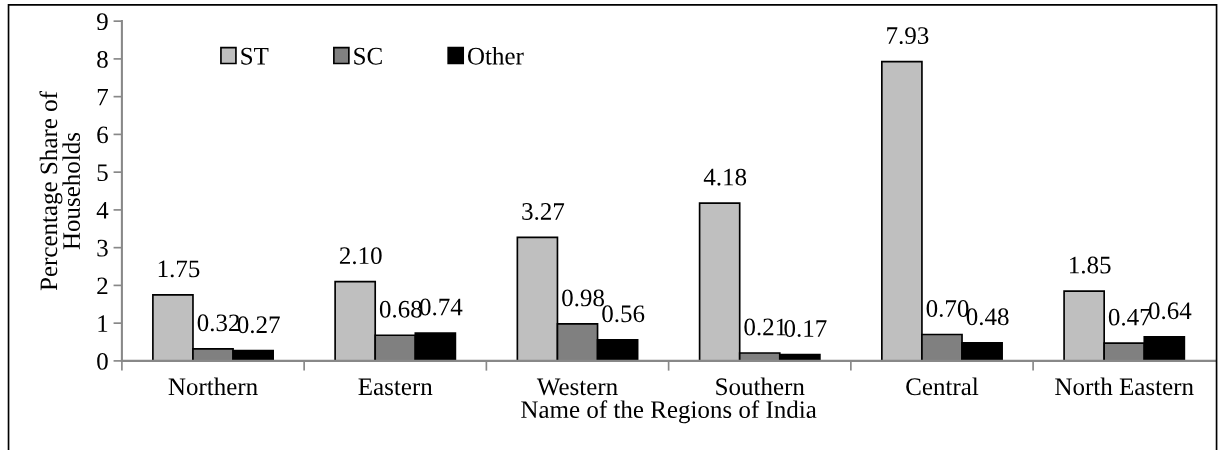 Image resolution: width=1219 pixels, height=450 pixels. What do you see at coordinates (213, 386) in the screenshot?
I see `x-tick-label: Northern` at bounding box center [213, 386].